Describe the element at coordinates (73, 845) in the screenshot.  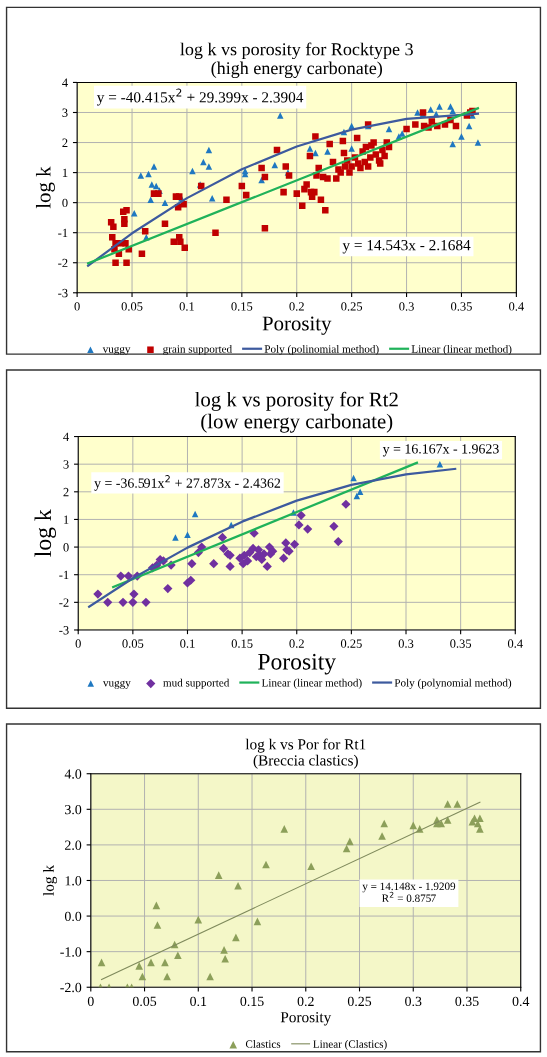
I see `y-tick-label: 2.0` at that location.